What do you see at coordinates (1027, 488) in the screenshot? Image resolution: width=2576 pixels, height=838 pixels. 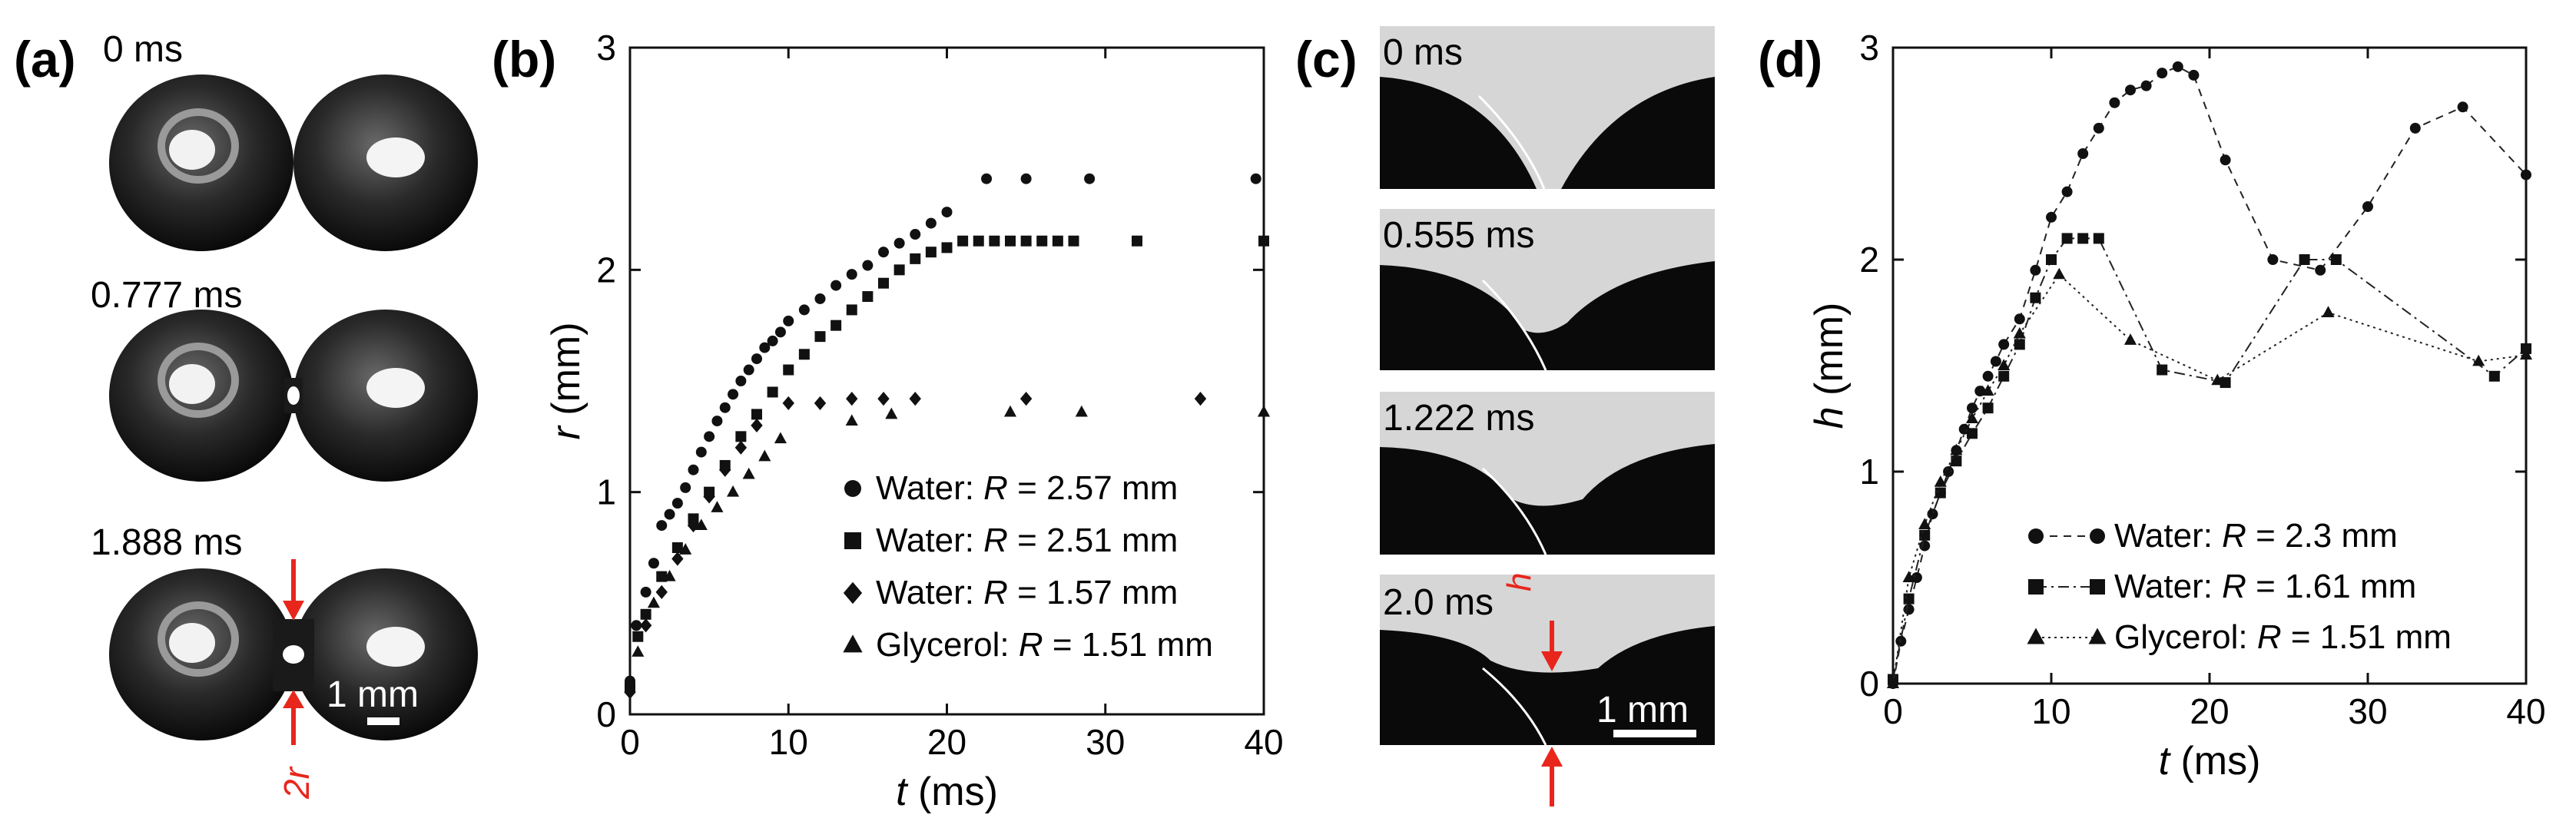 I see `legend-label-b-0: Water: R = 2.57 mm` at bounding box center [1027, 488].